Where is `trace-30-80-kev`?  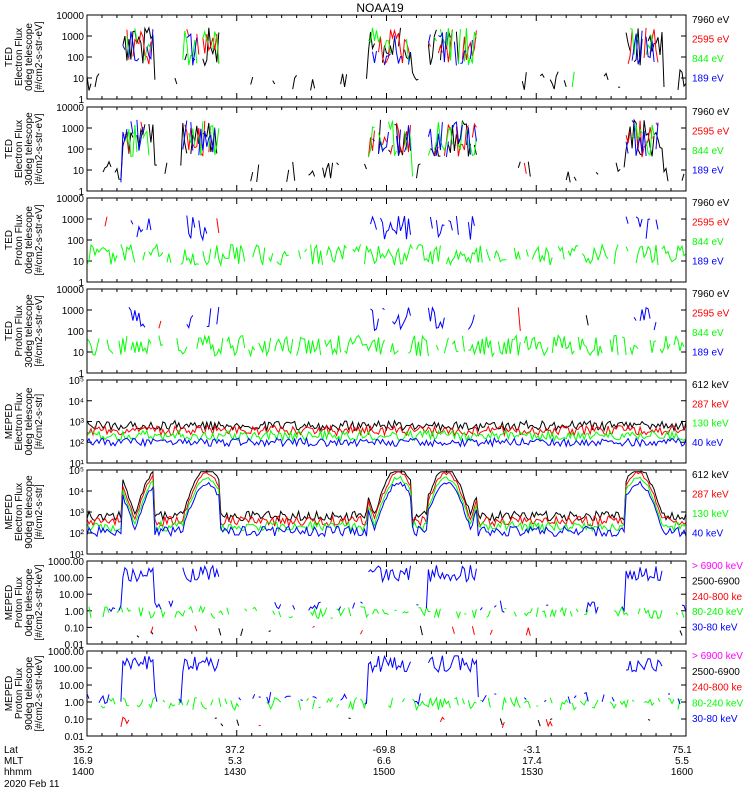 trace-30-80-kev is located at coordinates (397, 589).